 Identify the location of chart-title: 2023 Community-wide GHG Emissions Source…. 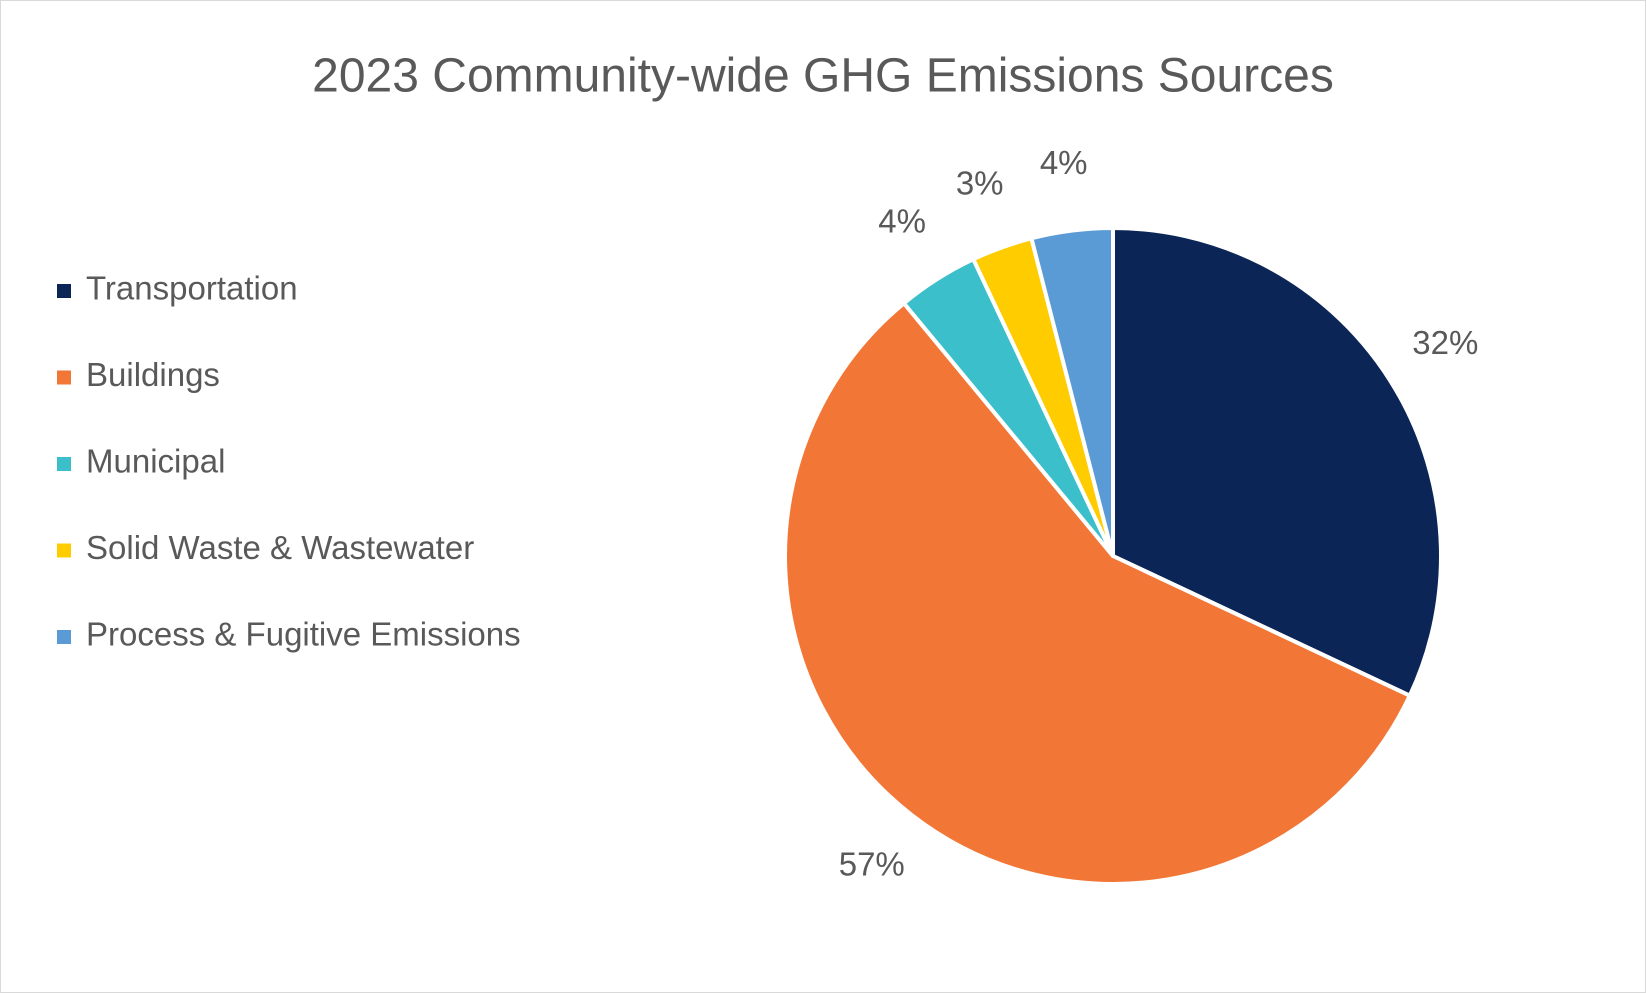
(823, 76).